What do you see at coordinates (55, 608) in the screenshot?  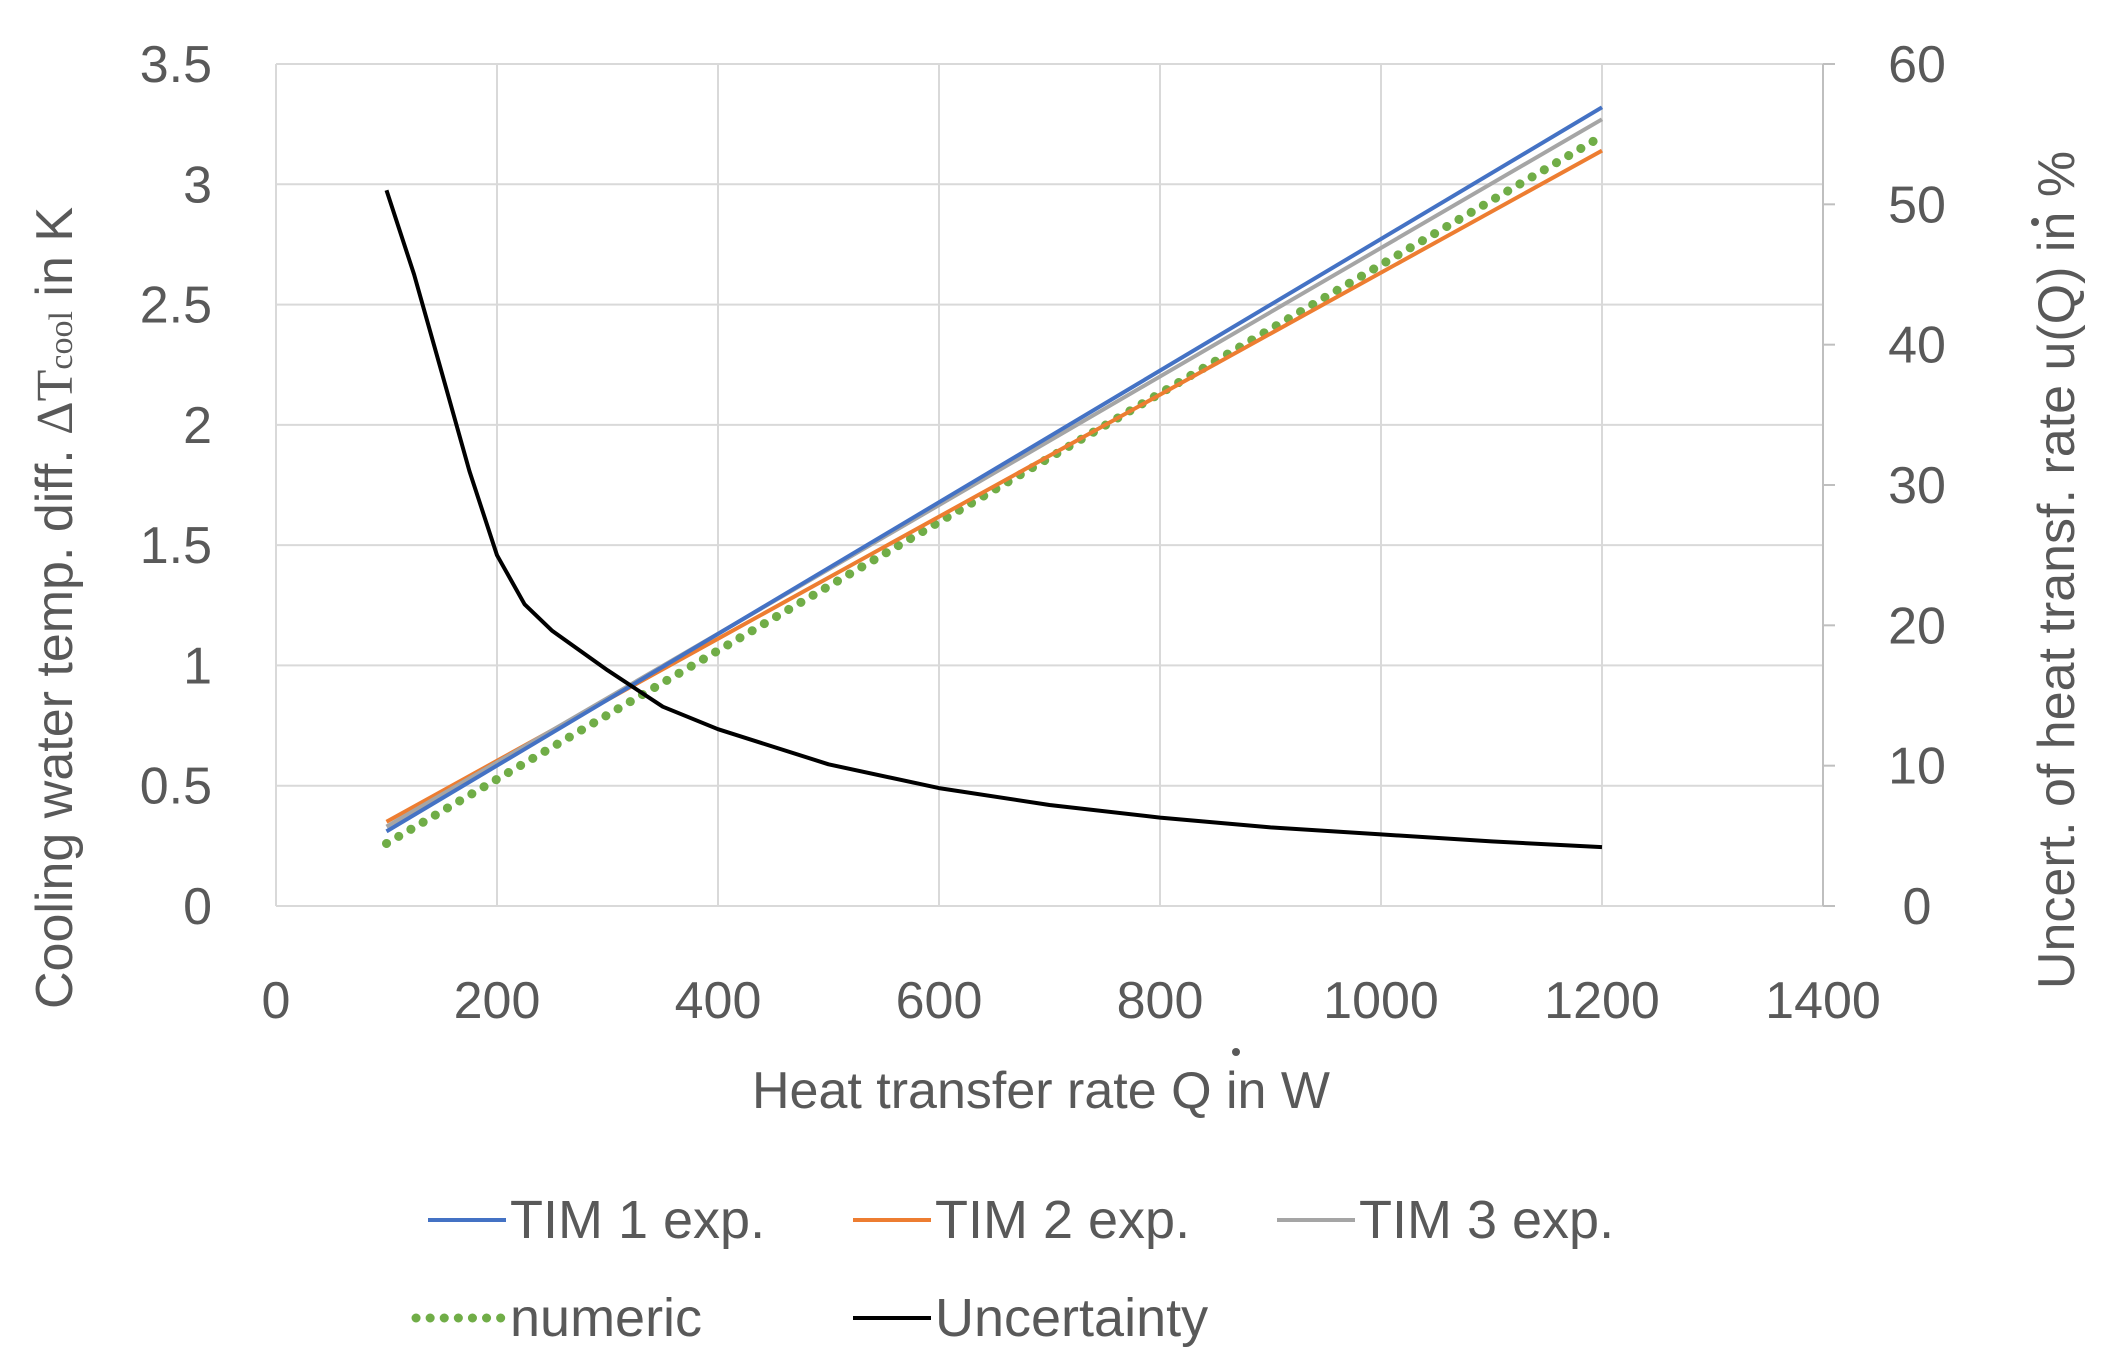 I see `y-left-axis-title: Cooling water temp. diff. ΔTcool in K` at bounding box center [55, 608].